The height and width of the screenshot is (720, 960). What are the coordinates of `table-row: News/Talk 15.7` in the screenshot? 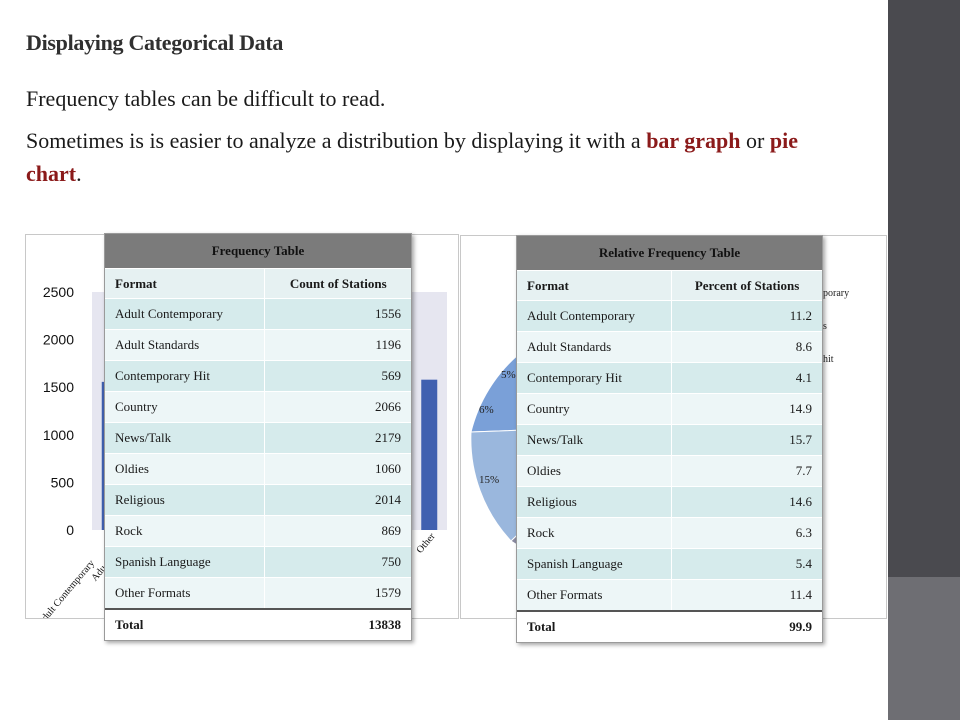 It's located at (669, 440).